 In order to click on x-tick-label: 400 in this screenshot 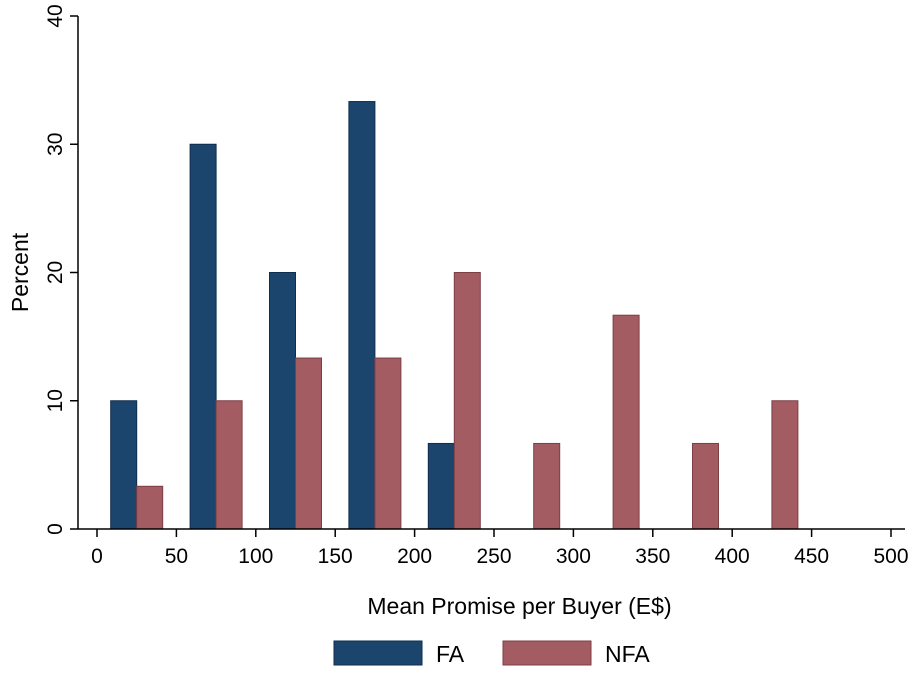, I will do `click(732, 556)`.